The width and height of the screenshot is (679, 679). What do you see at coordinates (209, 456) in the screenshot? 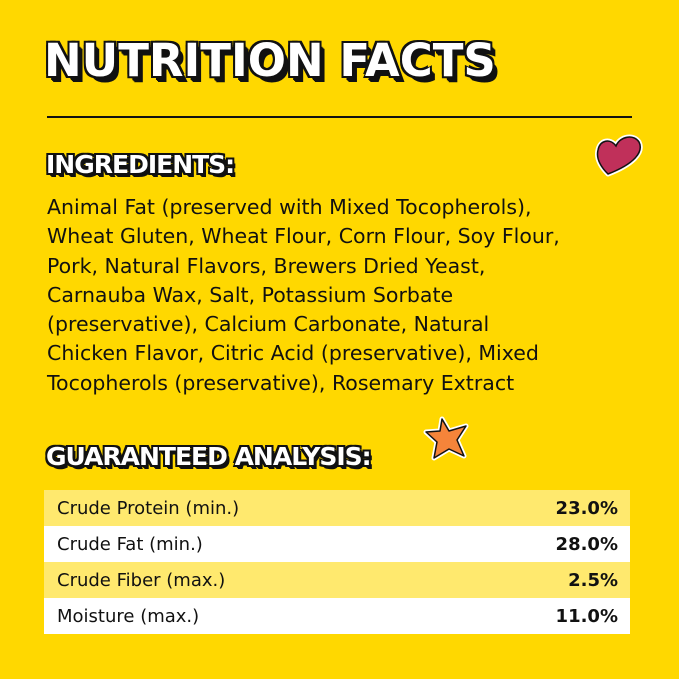
I see `analysis-heading: GUARANTEED ANALYSIS:` at bounding box center [209, 456].